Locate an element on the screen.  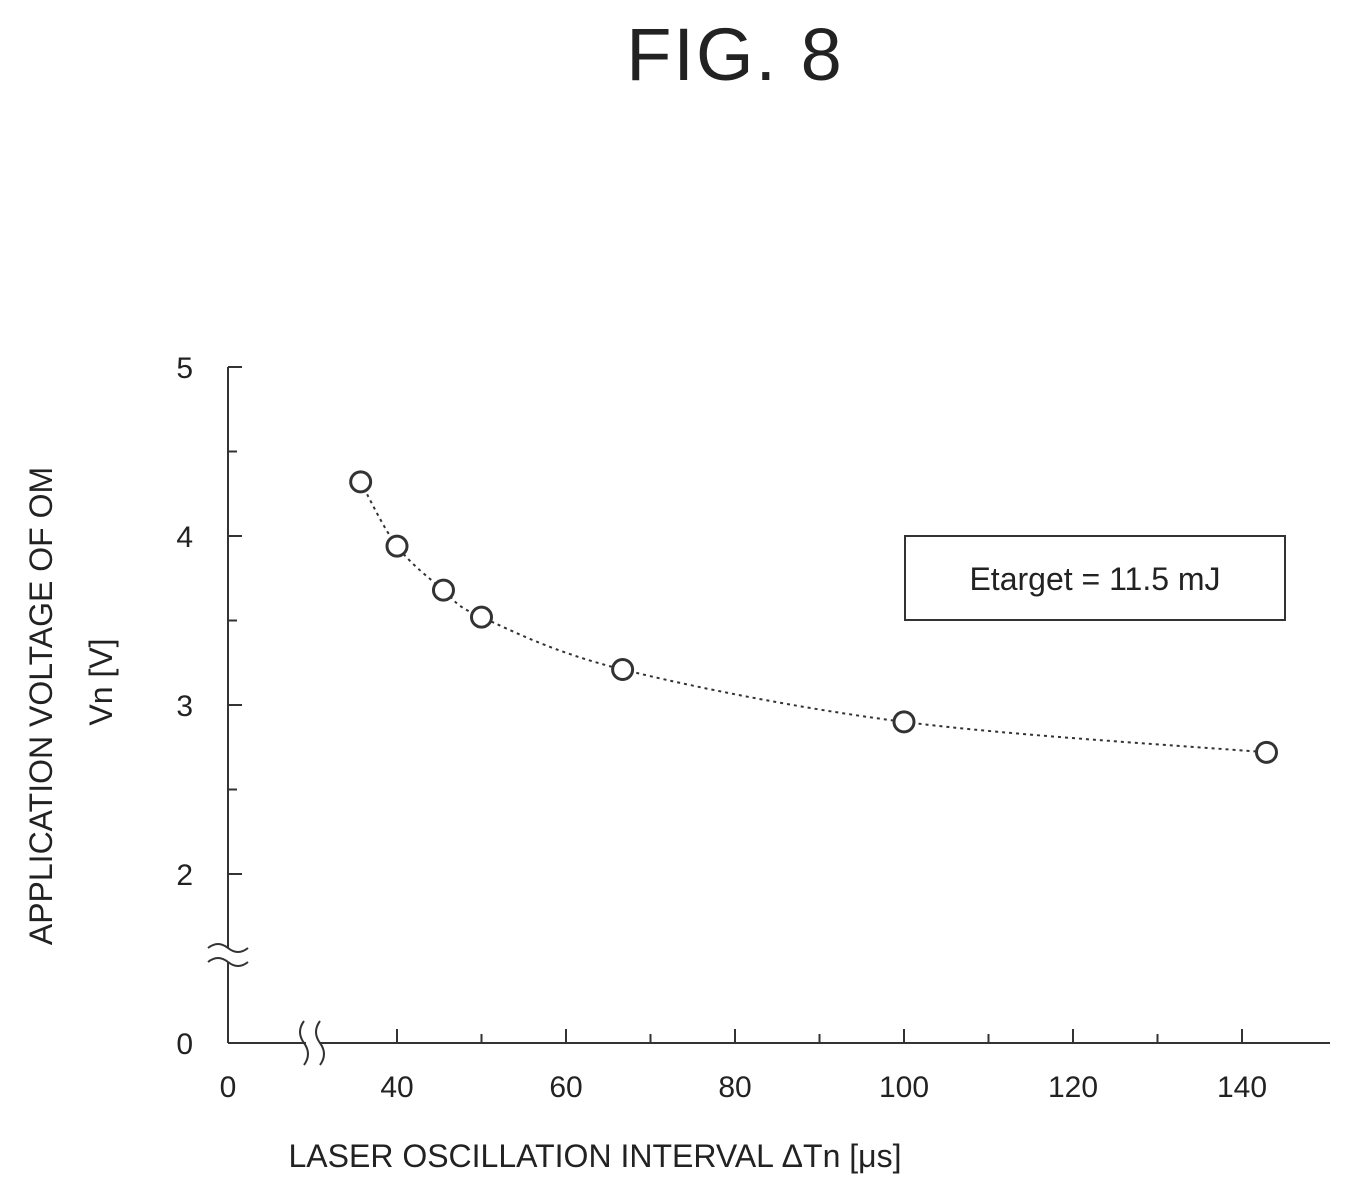
y-axis-label-line2: Vn [V] is located at coordinates (101, 681).